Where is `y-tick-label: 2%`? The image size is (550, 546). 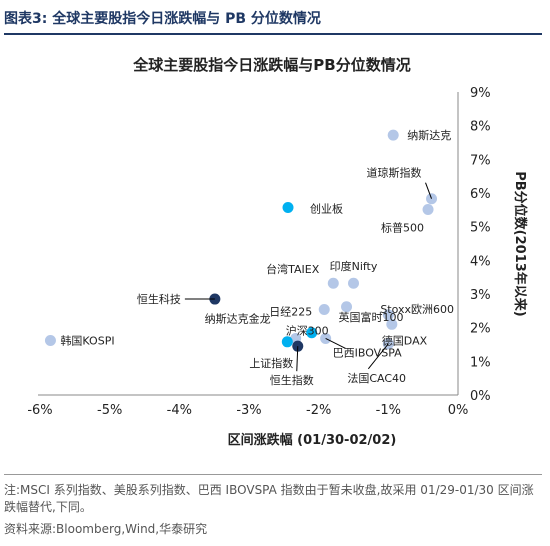
y-tick-label: 2% is located at coordinates (480, 329).